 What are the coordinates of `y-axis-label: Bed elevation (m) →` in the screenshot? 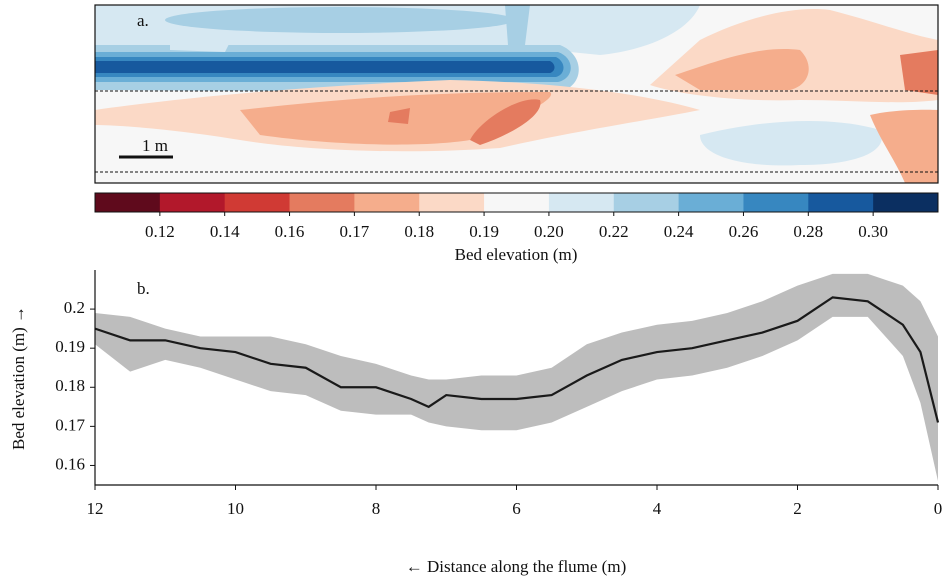 It's located at (18, 378).